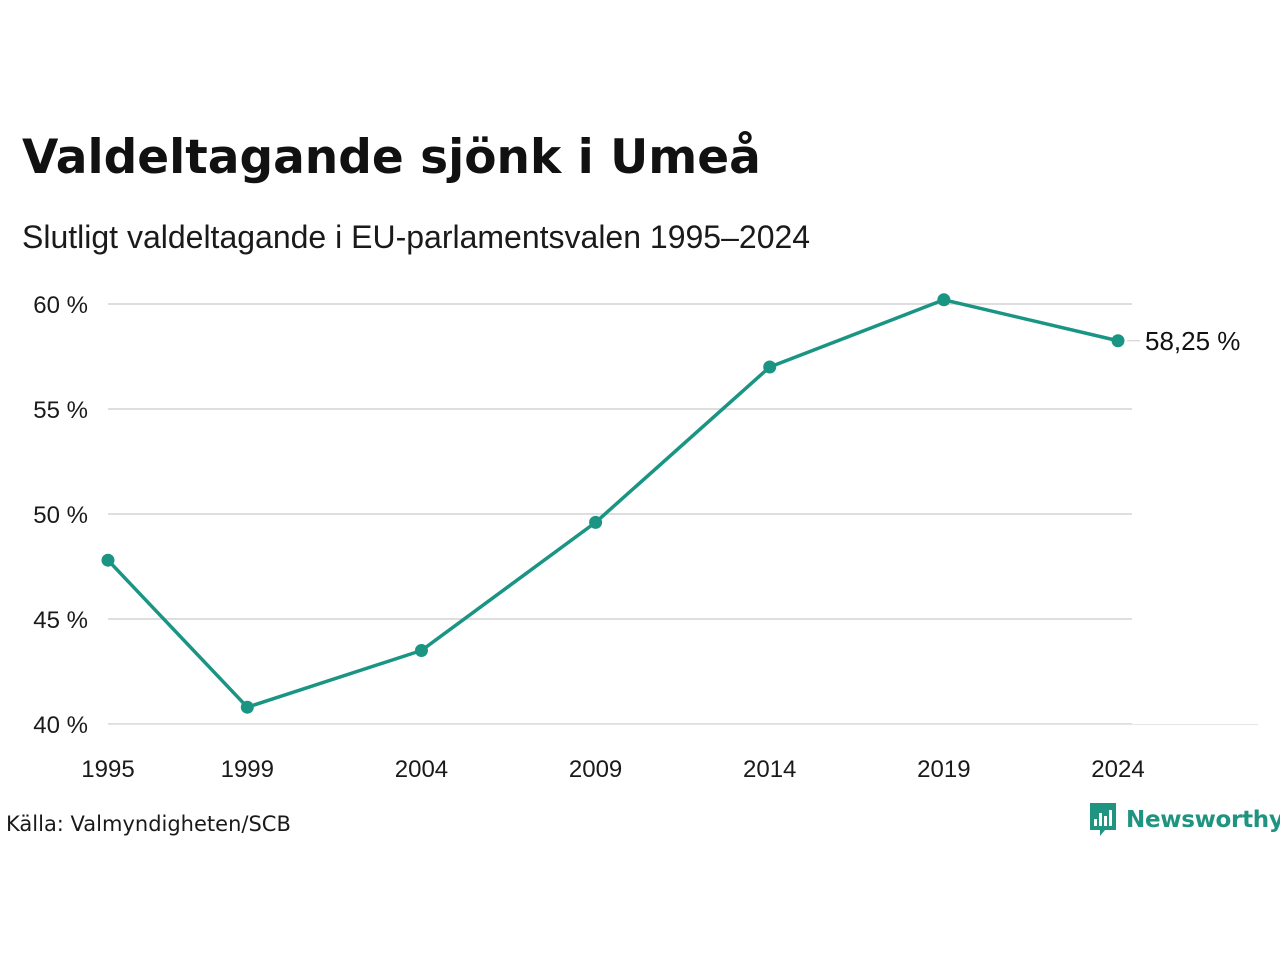  Describe the element at coordinates (148, 824) in the screenshot. I see `source-note: Källa: Valmyndigheten/SCB` at that location.